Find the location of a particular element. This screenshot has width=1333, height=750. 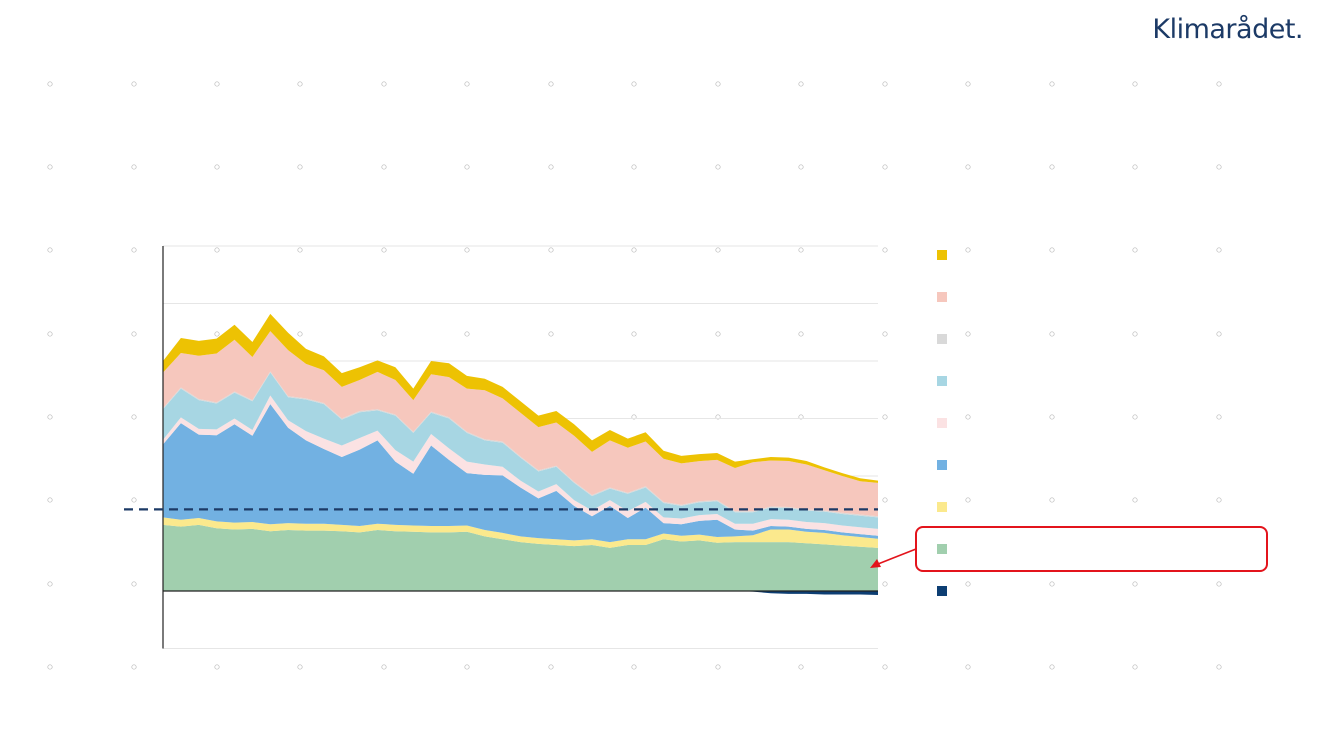

callout-arrowhead is located at coordinates (875, 563).